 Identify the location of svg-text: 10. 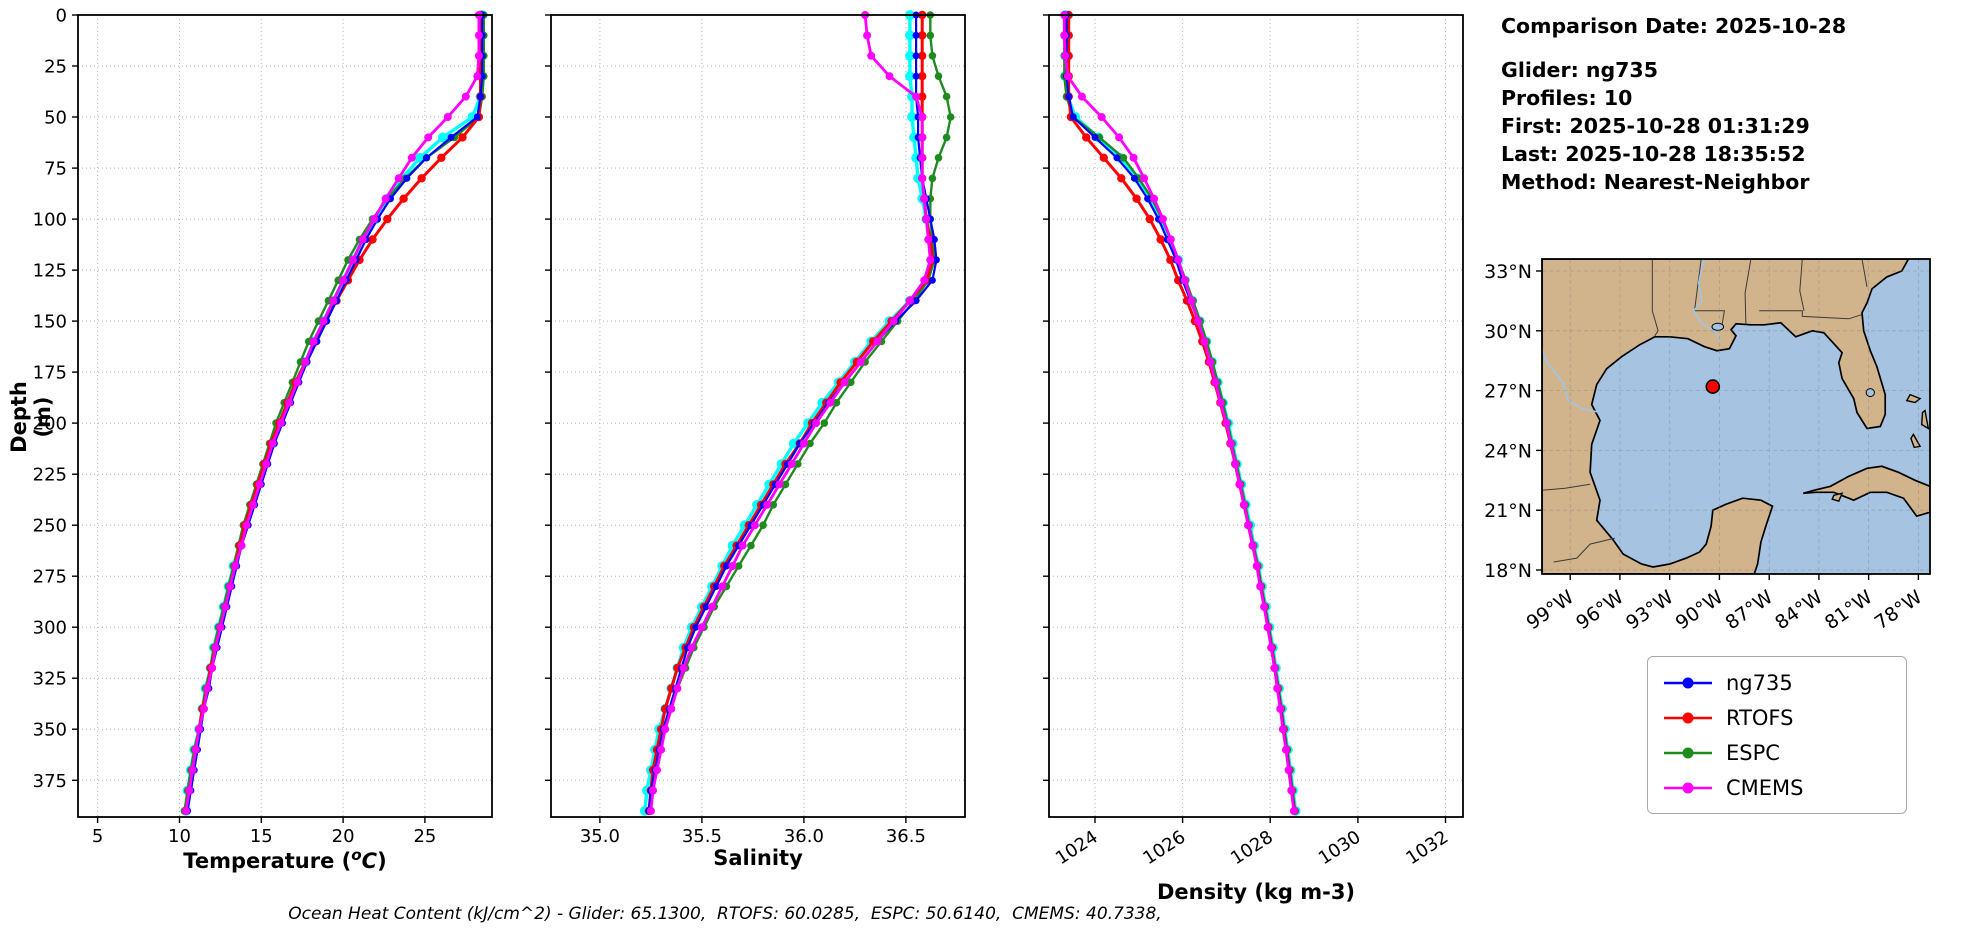
(179, 836).